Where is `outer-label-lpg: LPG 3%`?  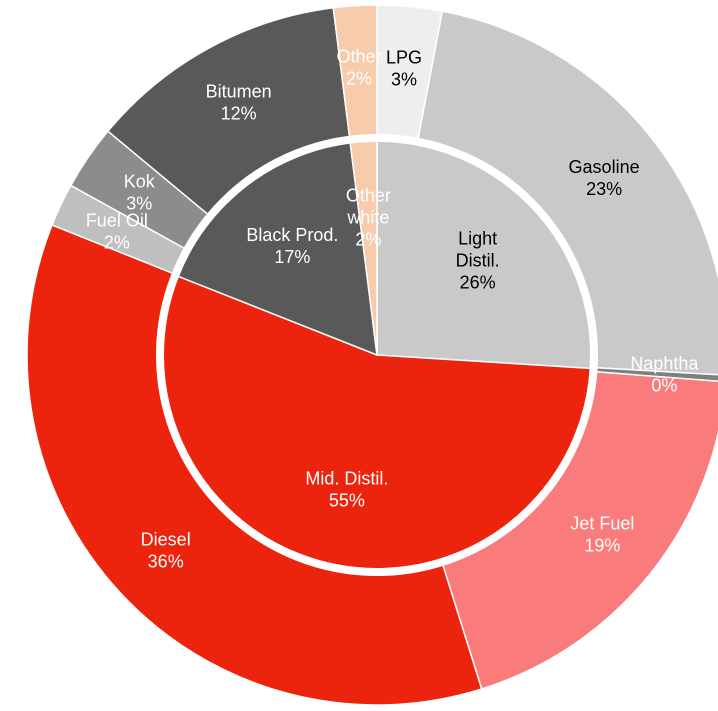 outer-label-lpg: LPG 3% is located at coordinates (404, 68).